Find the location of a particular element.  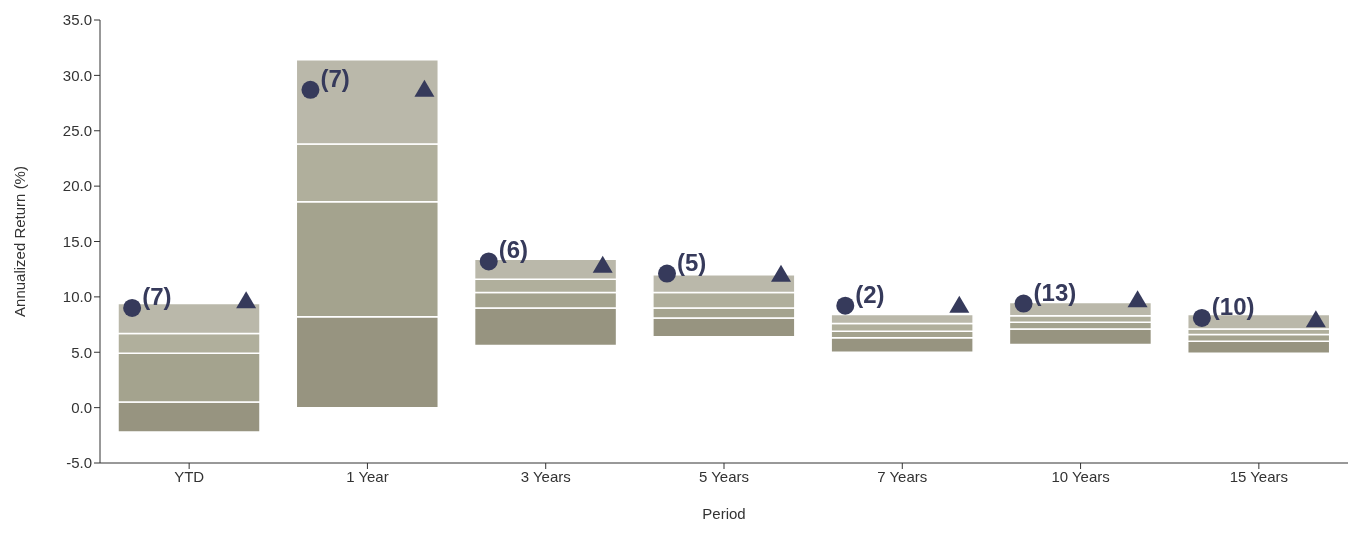

annotation: (5) is located at coordinates (692, 262).